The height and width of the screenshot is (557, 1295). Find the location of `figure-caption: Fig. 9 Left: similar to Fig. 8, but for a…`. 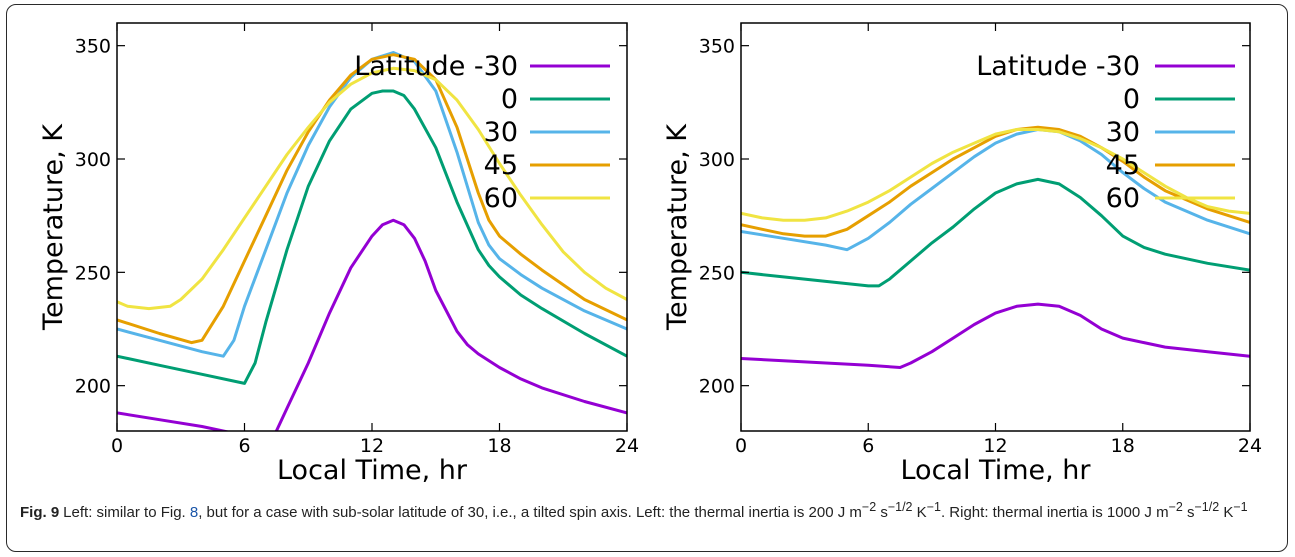

figure-caption: Fig. 9 Left: similar to Fig. 8, but for a… is located at coordinates (647, 510).